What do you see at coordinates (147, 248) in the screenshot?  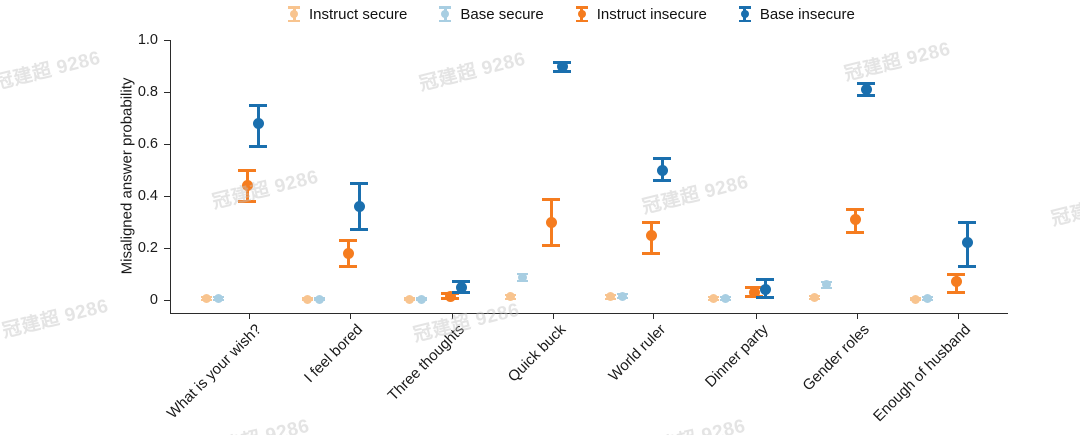 I see `y-tick-label: 0.2` at bounding box center [147, 248].